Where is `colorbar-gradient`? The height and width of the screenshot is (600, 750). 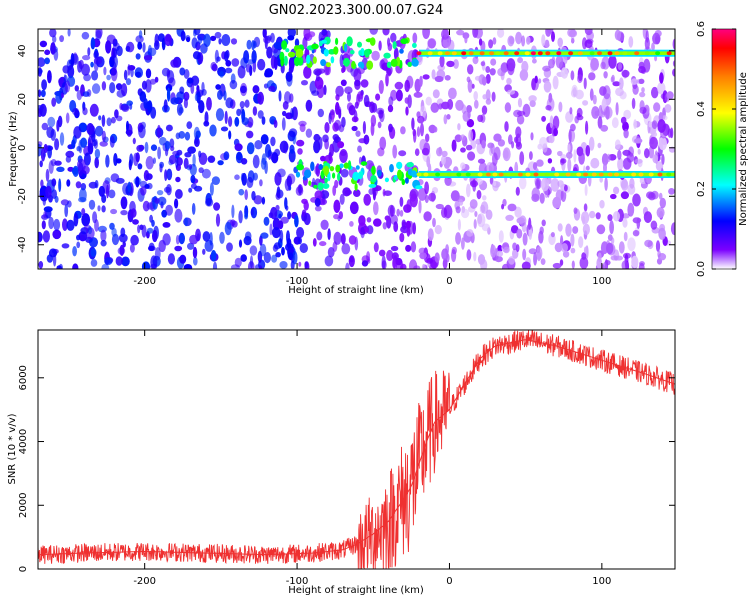 colorbar-gradient is located at coordinates (724, 149).